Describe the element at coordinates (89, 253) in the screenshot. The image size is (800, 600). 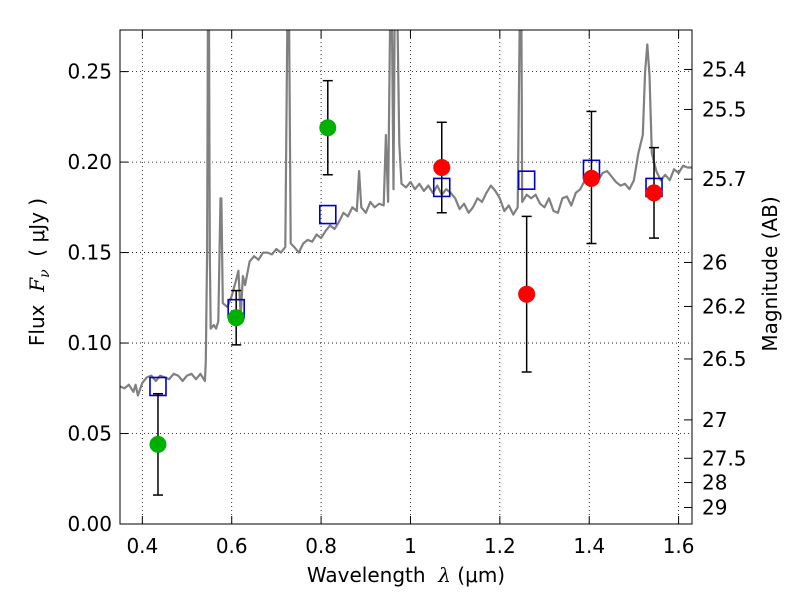
I see `y-tick-label: 0.15` at that location.